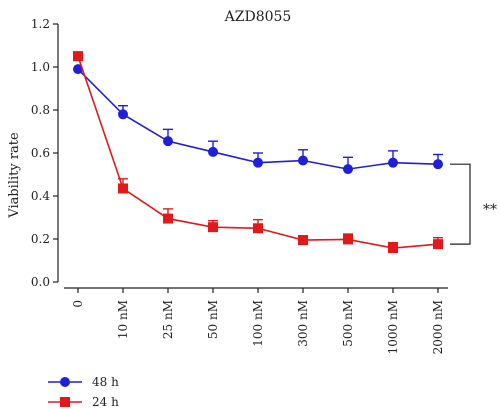 This screenshot has width=500, height=409. Describe the element at coordinates (123, 319) in the screenshot. I see `x-tick-label: 10 nM` at that location.